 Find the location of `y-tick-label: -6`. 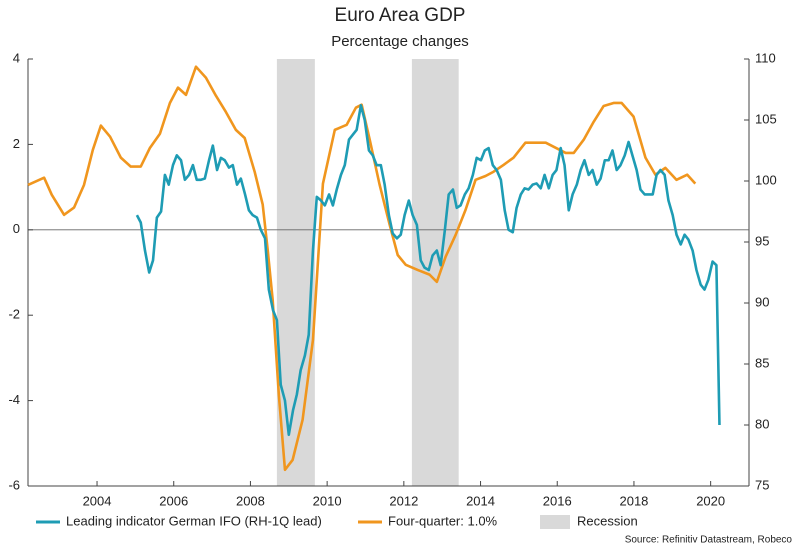

y-tick-label: -6 is located at coordinates (14, 484).